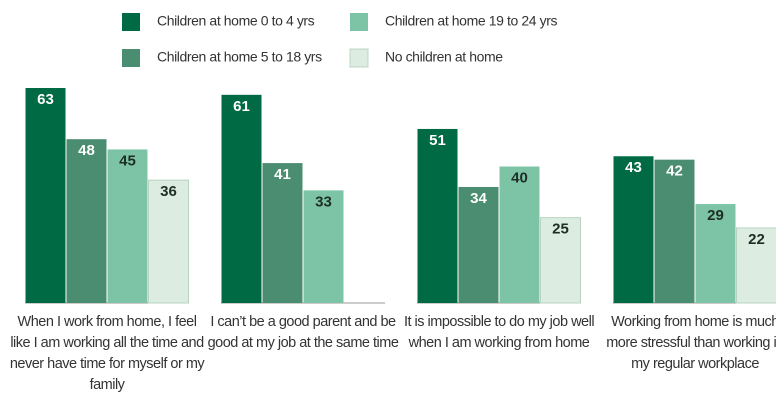  I want to click on value-label: 22, so click(756, 239).